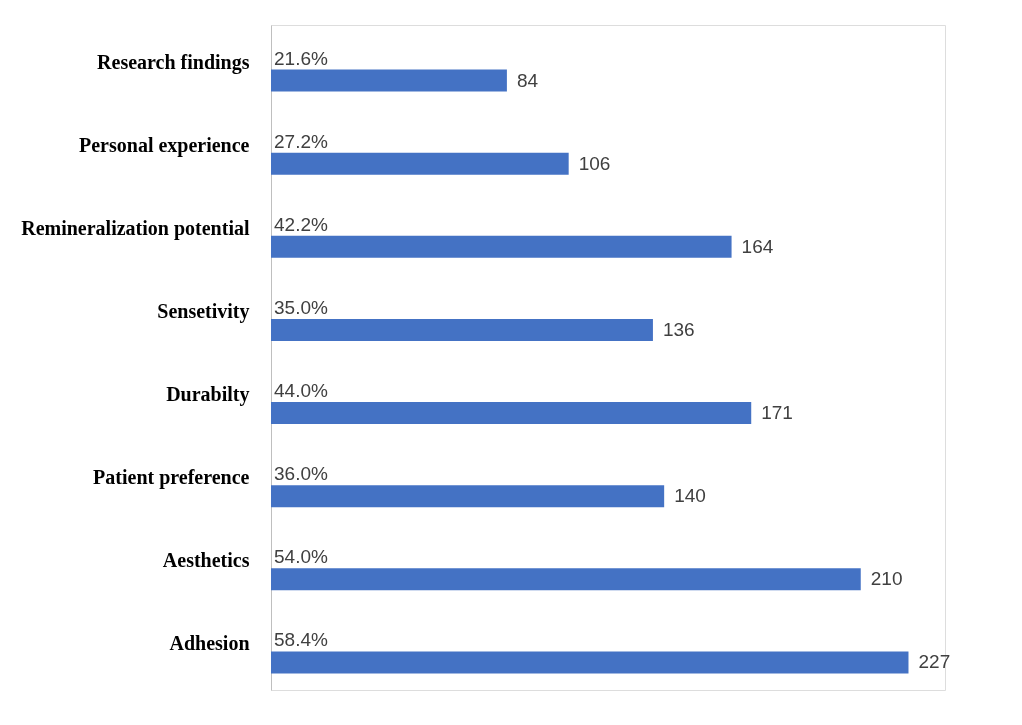 The height and width of the screenshot is (725, 1022). Describe the element at coordinates (678, 329) in the screenshot. I see `data-label: 136` at that location.